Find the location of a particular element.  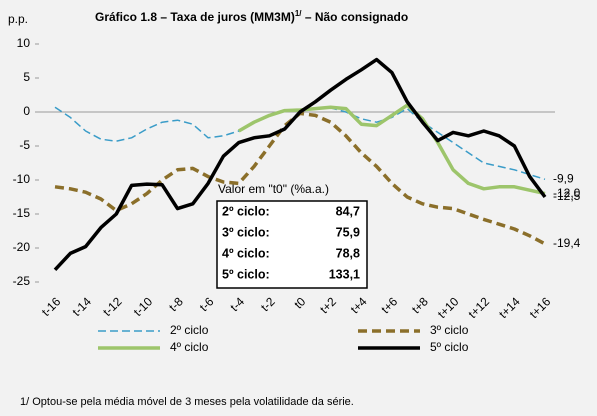

y-axis-label: p.p. is located at coordinates (18, 19).